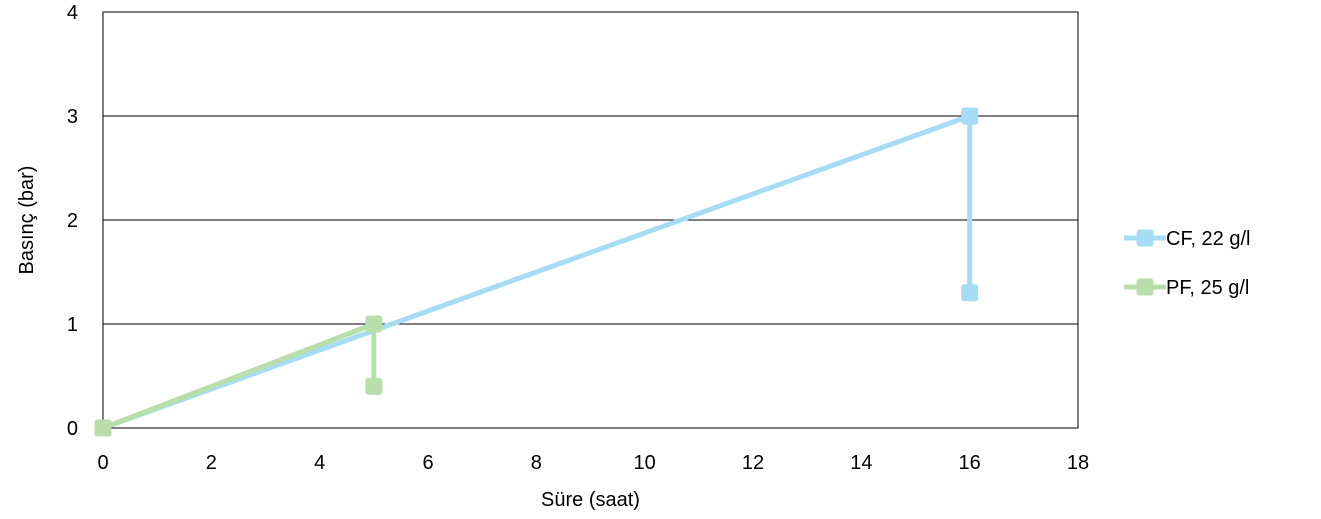  I want to click on legend-label: CF, 22 g/l, so click(1208, 239).